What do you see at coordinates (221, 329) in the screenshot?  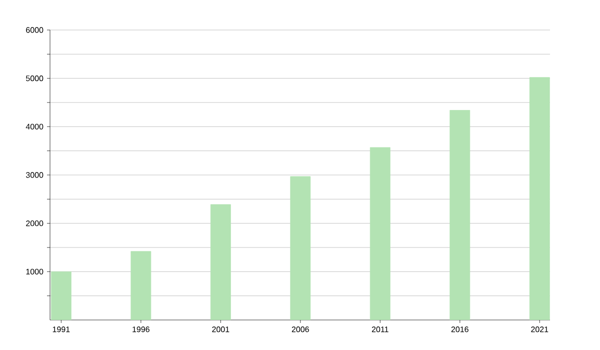 I see `x-tick-label: 2001` at bounding box center [221, 329].